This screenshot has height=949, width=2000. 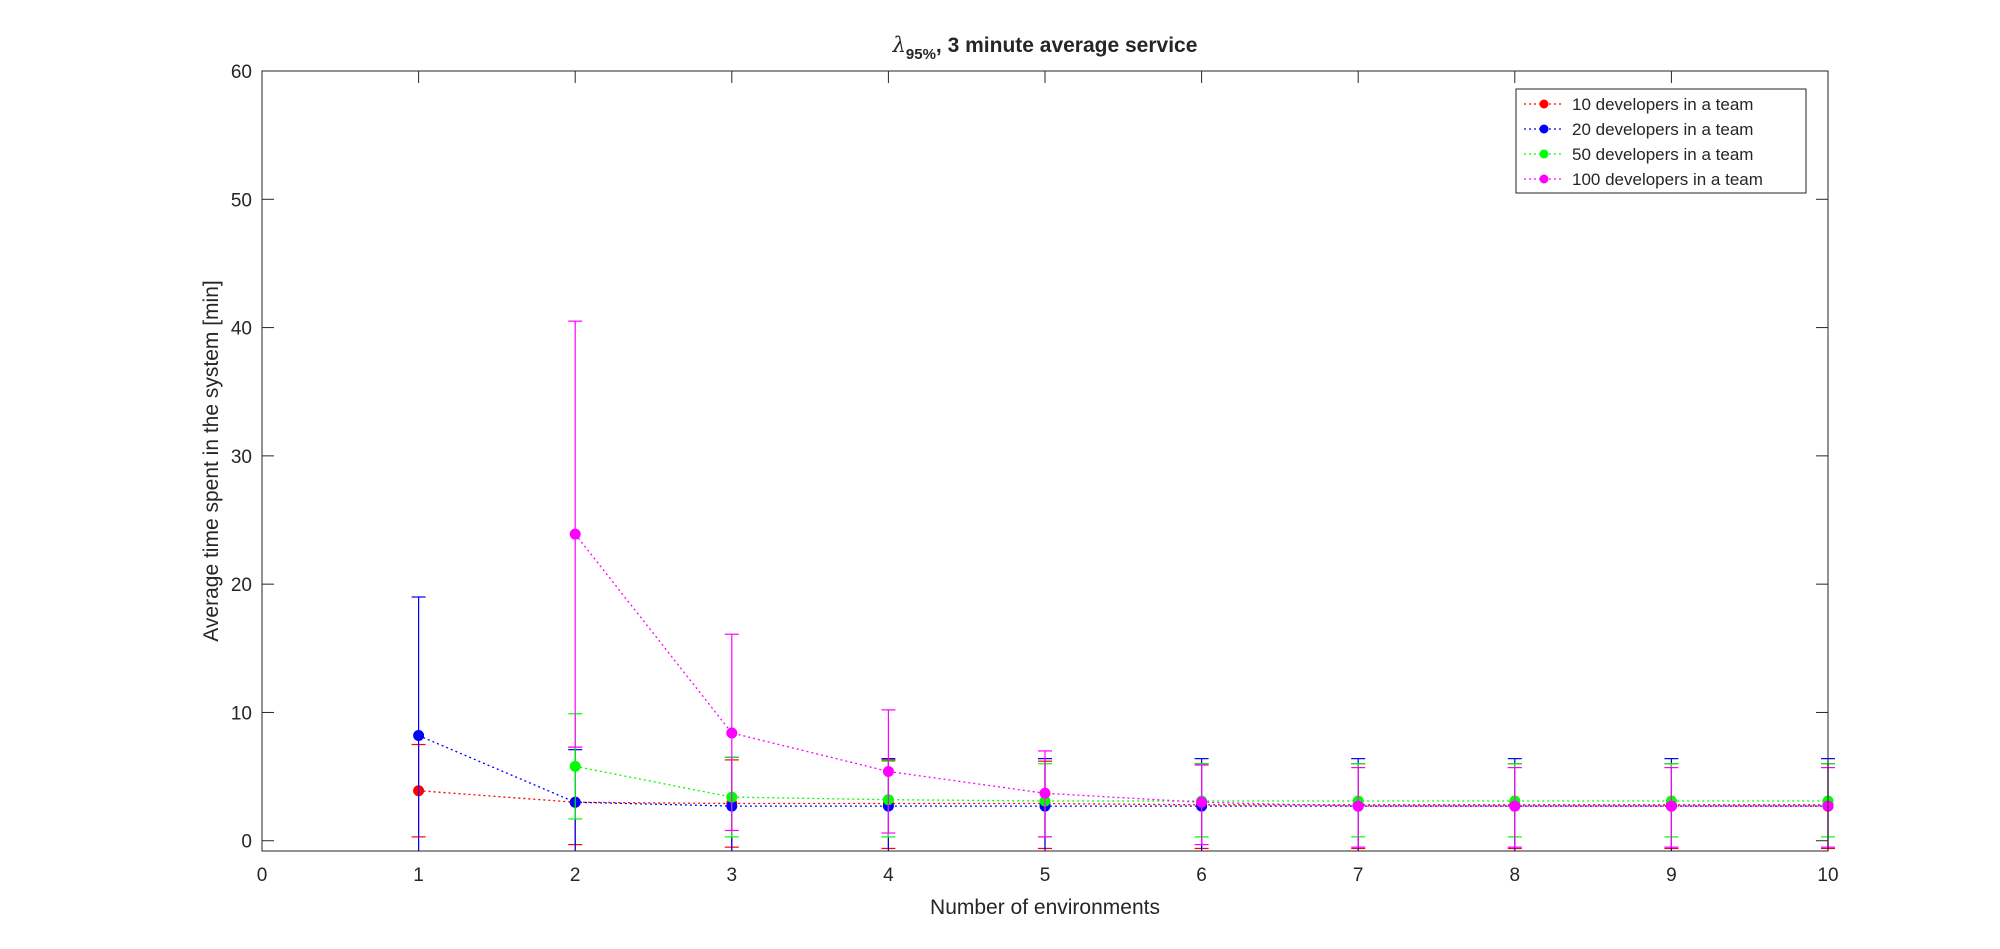 What do you see at coordinates (241, 72) in the screenshot?
I see `y-tick-label: 60` at bounding box center [241, 72].